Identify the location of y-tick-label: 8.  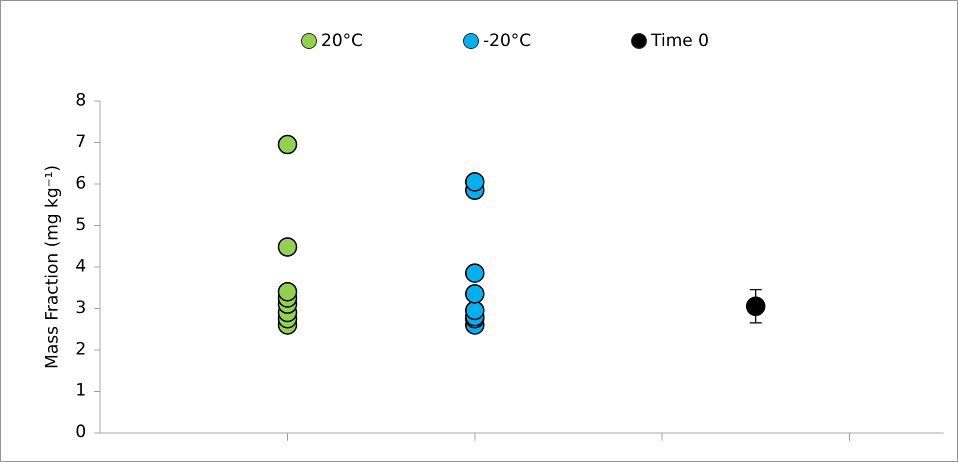
(80, 100).